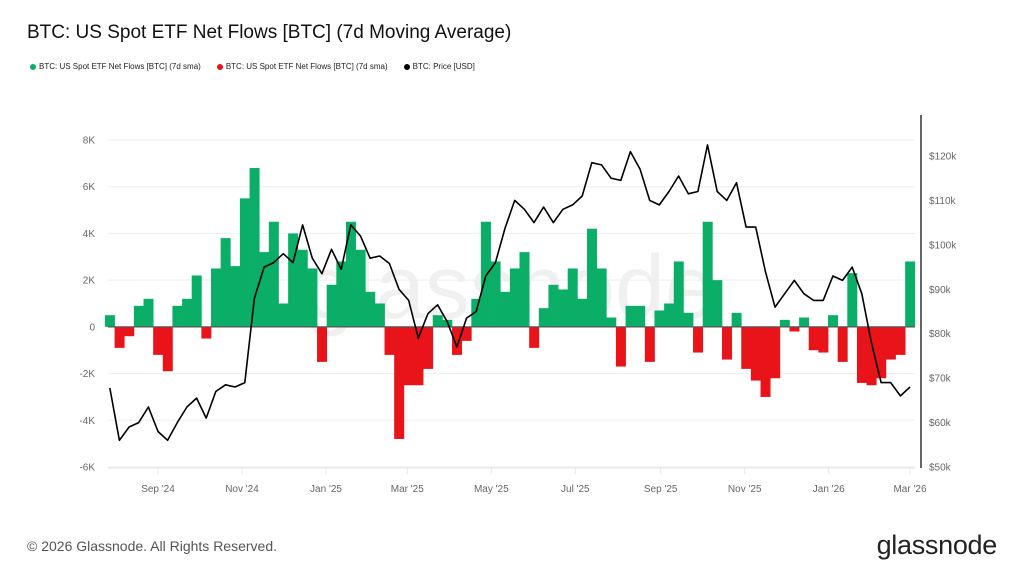 The image size is (1024, 576). What do you see at coordinates (829, 489) in the screenshot?
I see `x-tick-label: Jan '26` at bounding box center [829, 489].